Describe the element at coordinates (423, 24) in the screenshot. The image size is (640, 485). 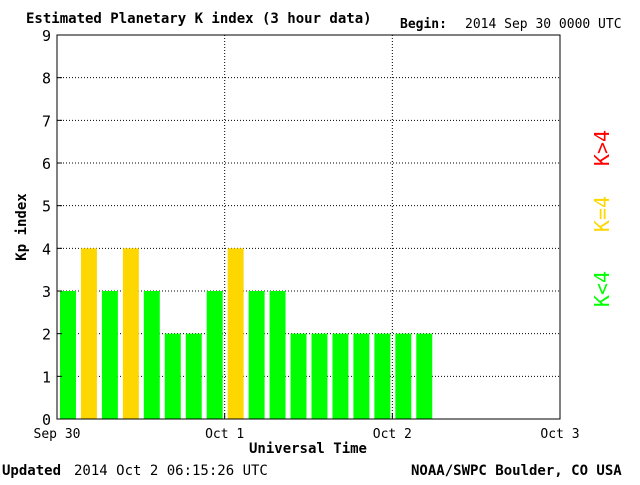
I see `begin-label: Begin:` at that location.